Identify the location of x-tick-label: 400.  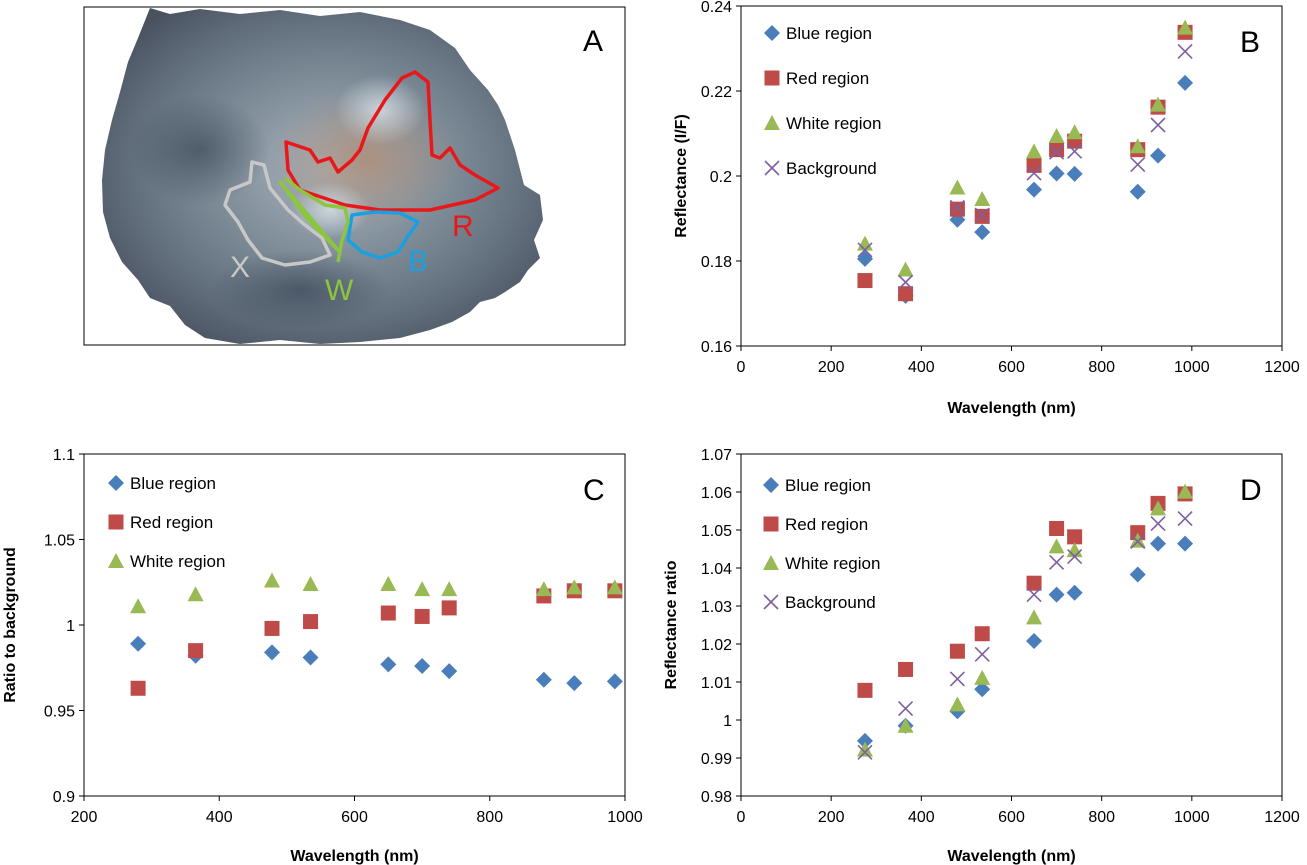
(219, 817).